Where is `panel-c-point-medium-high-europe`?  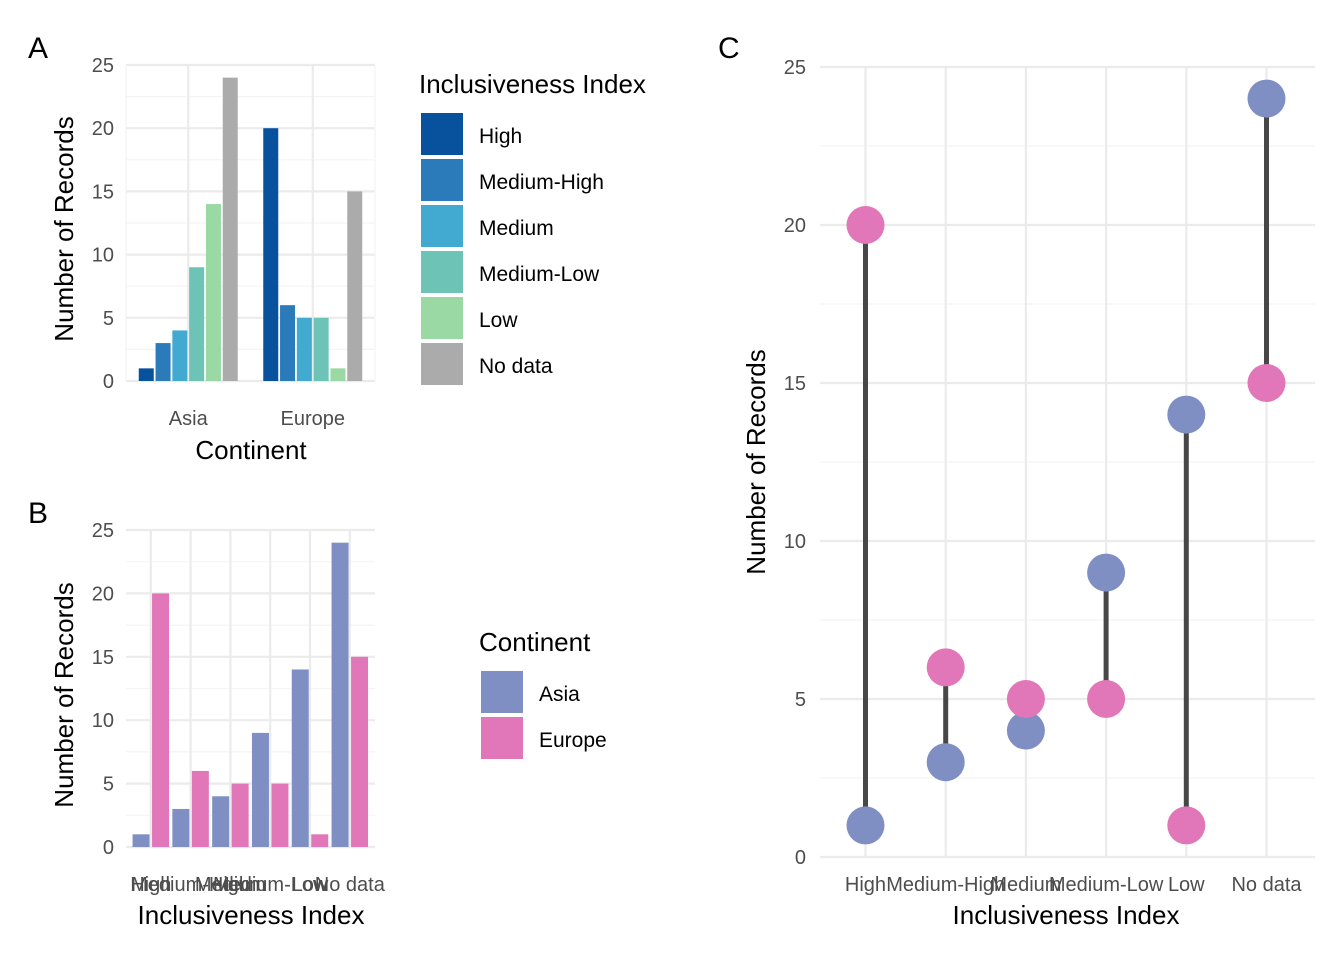
panel-c-point-medium-high-europe is located at coordinates (945, 667).